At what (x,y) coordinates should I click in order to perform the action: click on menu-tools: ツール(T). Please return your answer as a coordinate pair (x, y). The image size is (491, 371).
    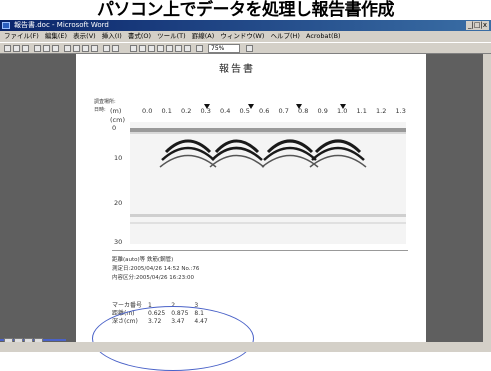
    Looking at the image, I should click on (171, 36).